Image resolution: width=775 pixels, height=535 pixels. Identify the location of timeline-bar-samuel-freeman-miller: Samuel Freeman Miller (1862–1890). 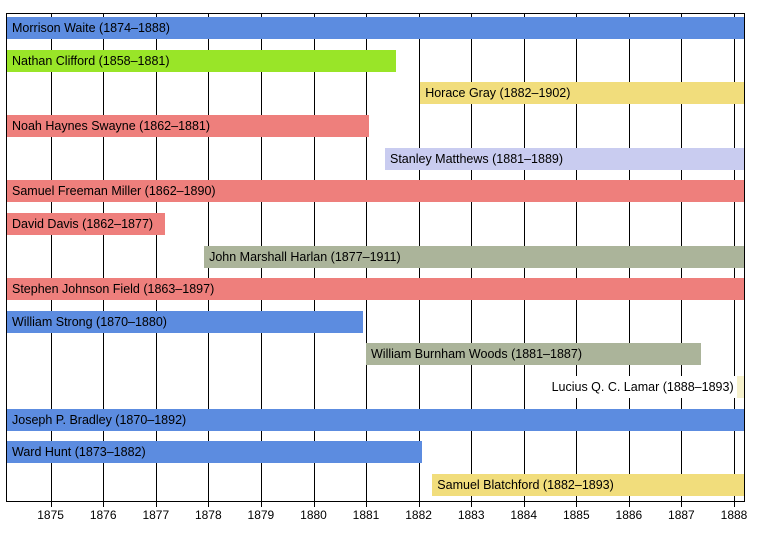
(375, 191).